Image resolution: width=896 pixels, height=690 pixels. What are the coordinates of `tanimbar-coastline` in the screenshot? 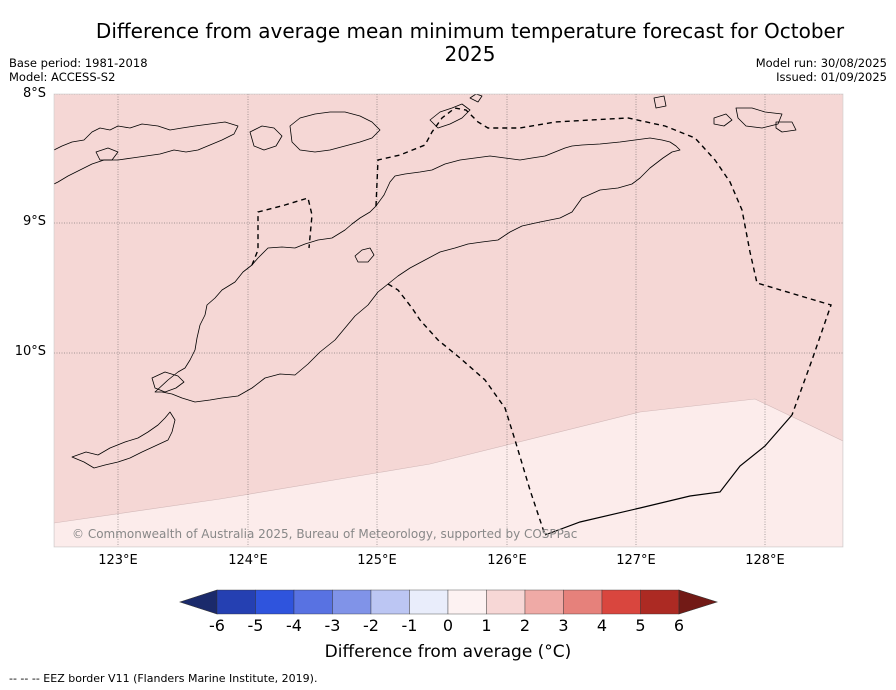 It's located at (786, 127).